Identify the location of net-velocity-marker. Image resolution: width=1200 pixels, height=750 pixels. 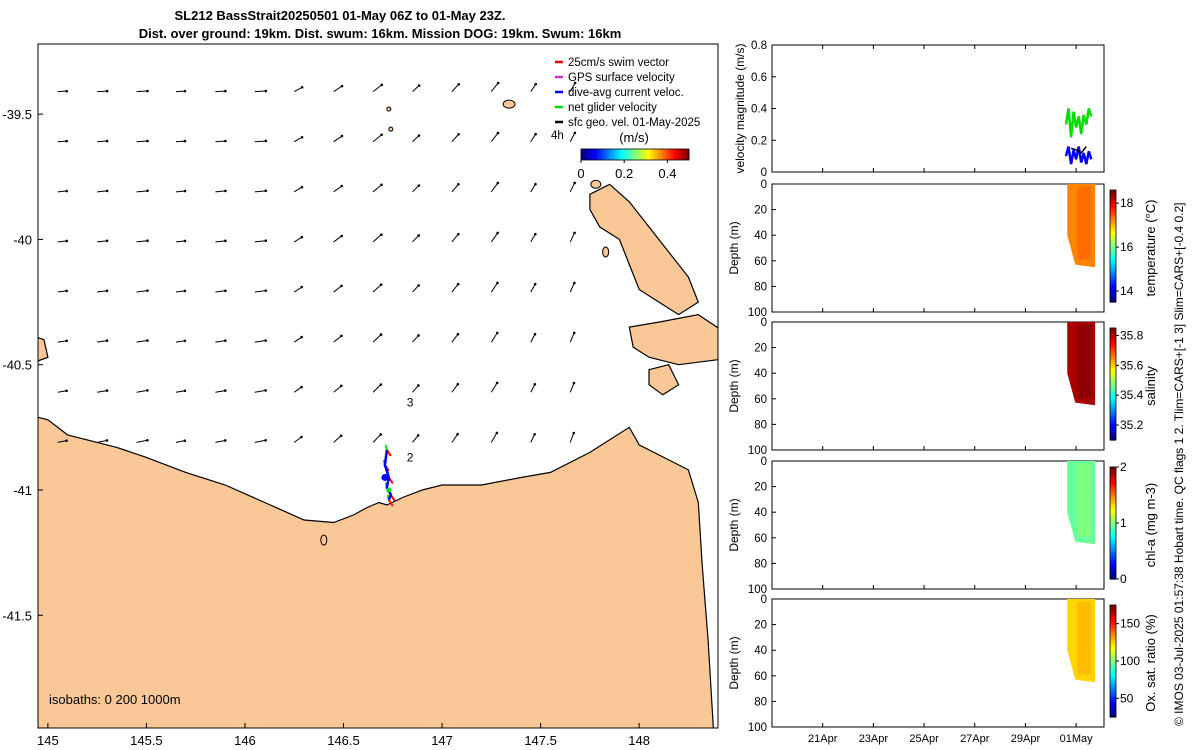
(389, 490).